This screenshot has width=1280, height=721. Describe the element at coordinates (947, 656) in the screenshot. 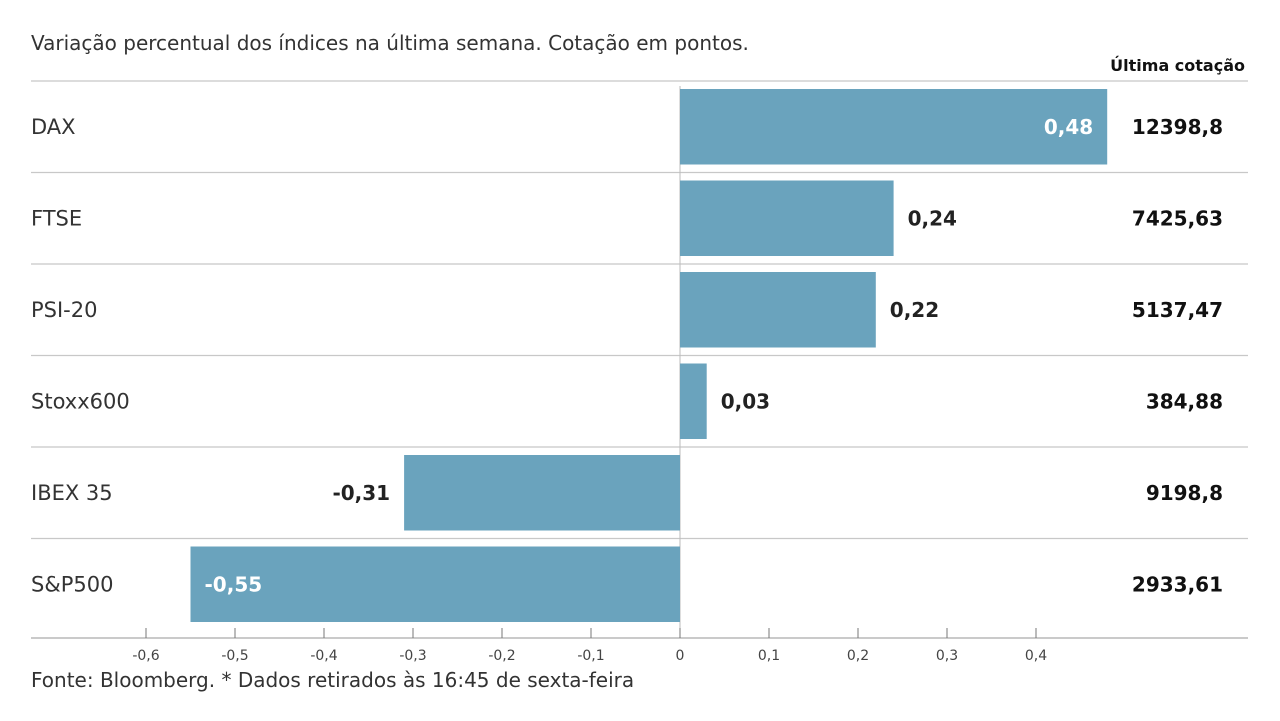

I see `x-tick-label: 0,3` at that location.